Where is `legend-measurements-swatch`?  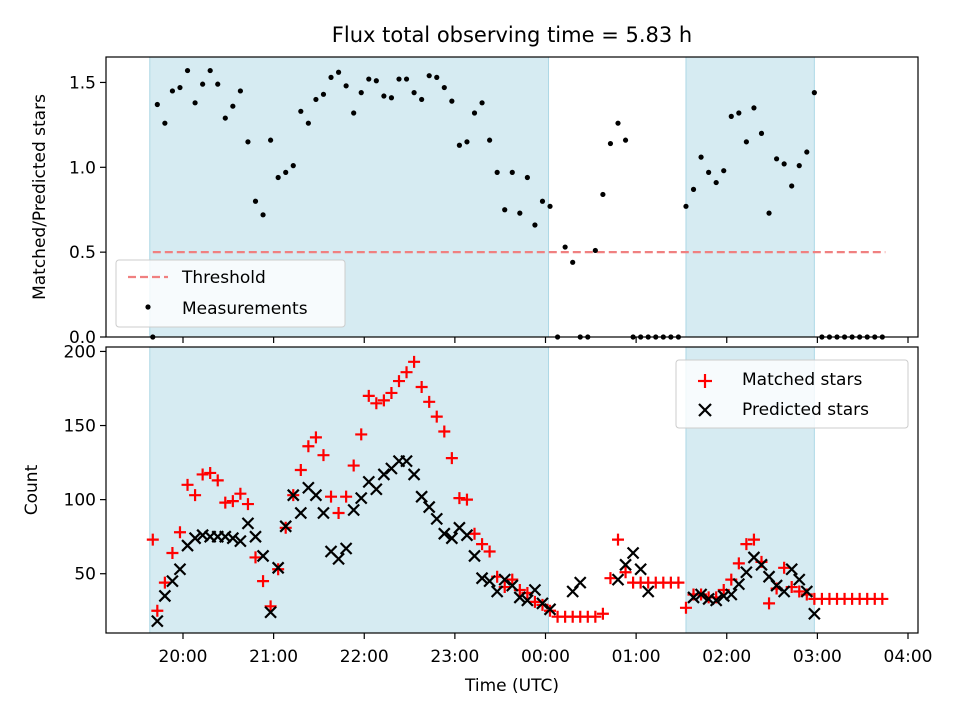 legend-measurements-swatch is located at coordinates (148, 307).